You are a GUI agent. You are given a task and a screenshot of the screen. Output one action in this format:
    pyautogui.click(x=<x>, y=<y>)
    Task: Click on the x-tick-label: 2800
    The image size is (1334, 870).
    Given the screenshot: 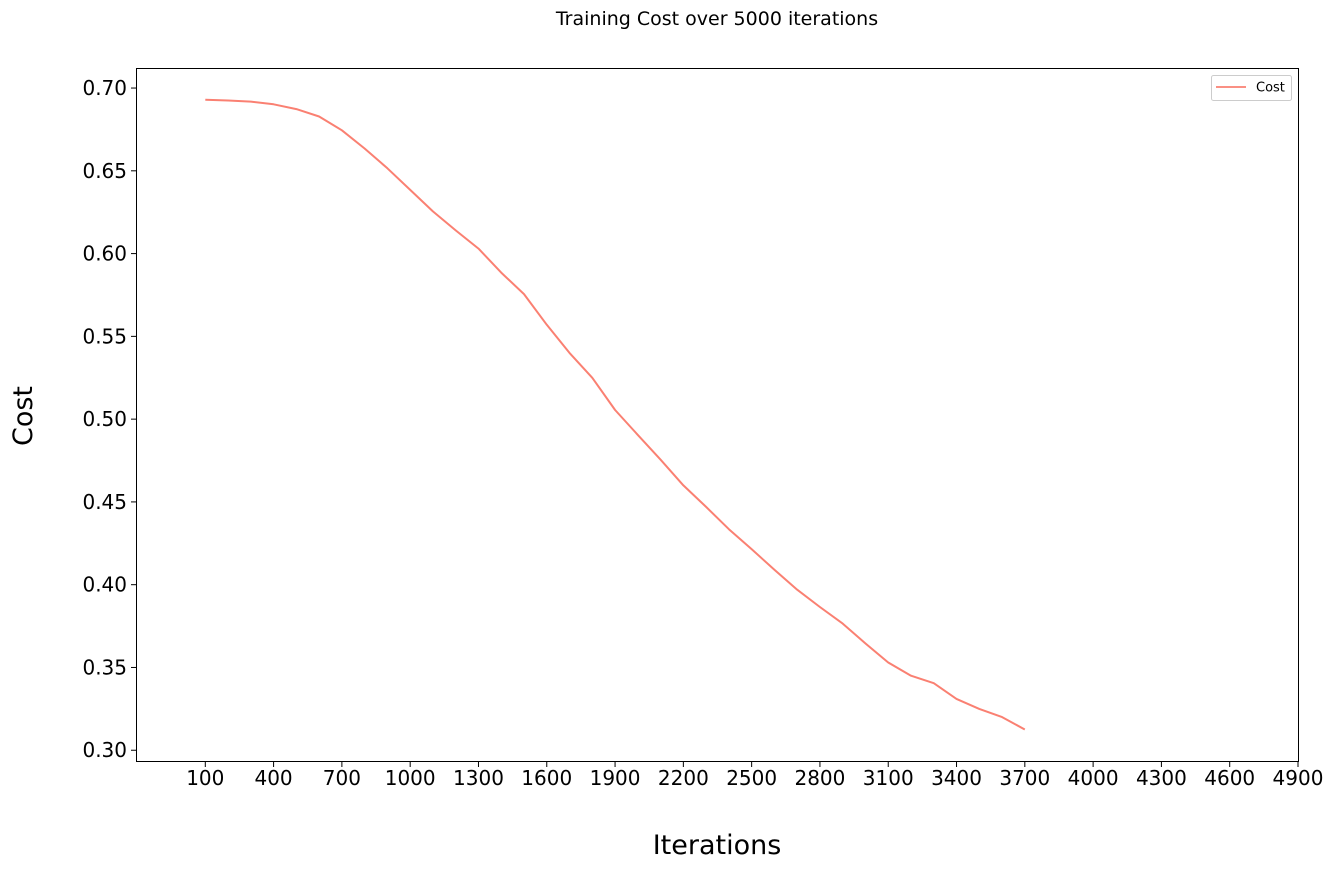 What is the action you would take?
    pyautogui.click(x=819, y=778)
    